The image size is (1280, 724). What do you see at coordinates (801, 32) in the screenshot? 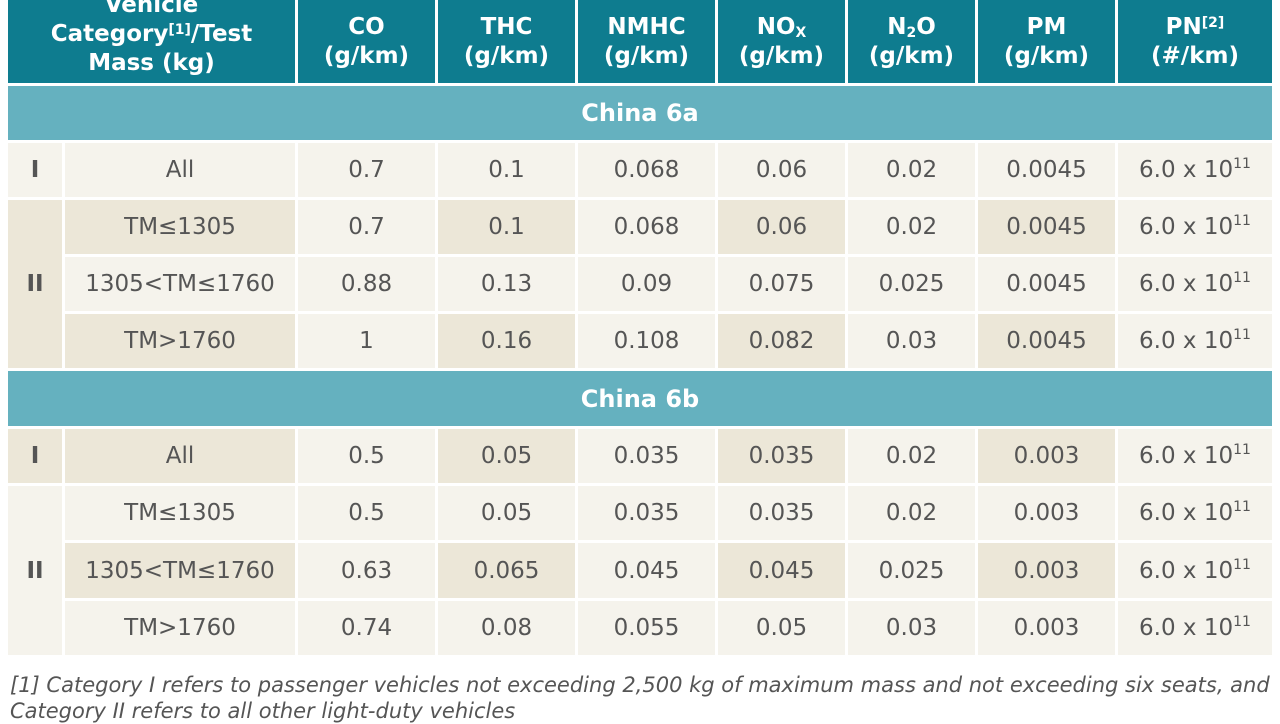
I see `header-nox-sub: X` at bounding box center [801, 32].